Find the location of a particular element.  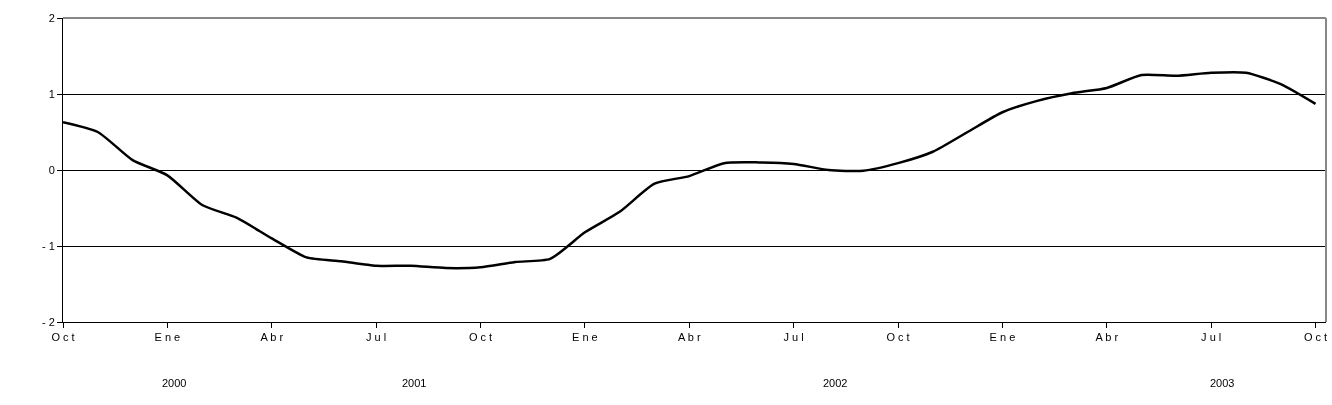

text: 2002 is located at coordinates (835, 383).